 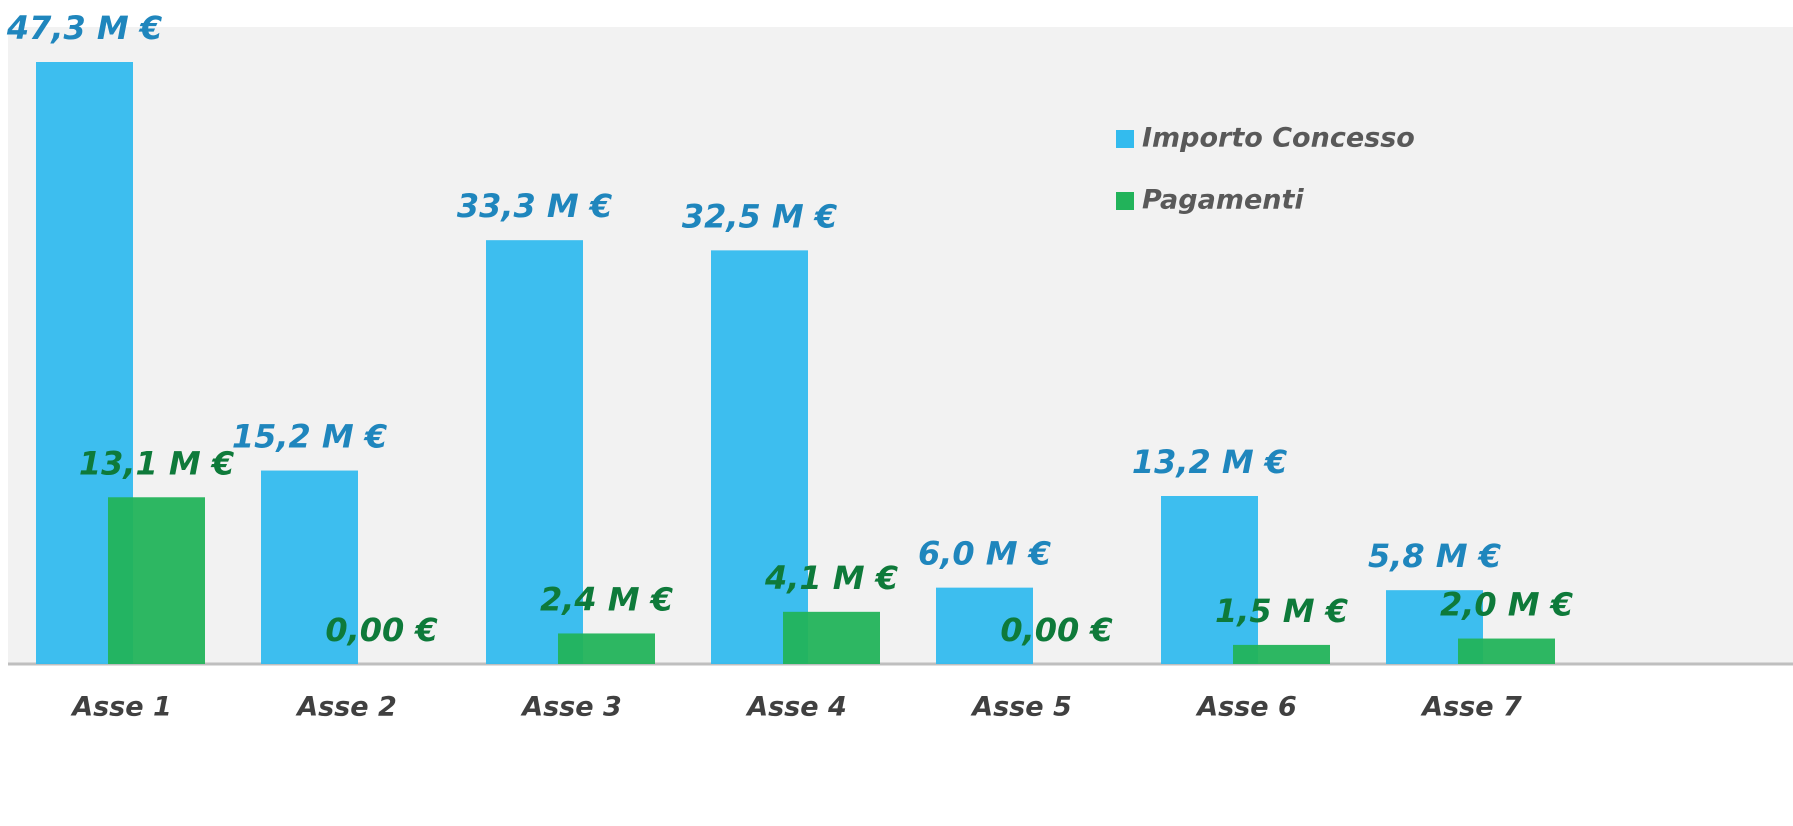 What do you see at coordinates (121, 707) in the screenshot?
I see `x-tick-label: Asse 1` at bounding box center [121, 707].